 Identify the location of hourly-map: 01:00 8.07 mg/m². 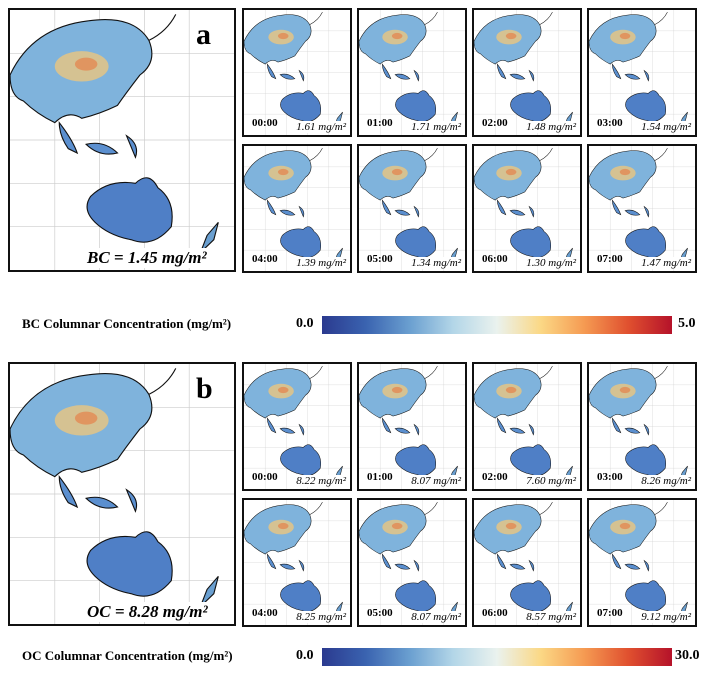
(412, 426).